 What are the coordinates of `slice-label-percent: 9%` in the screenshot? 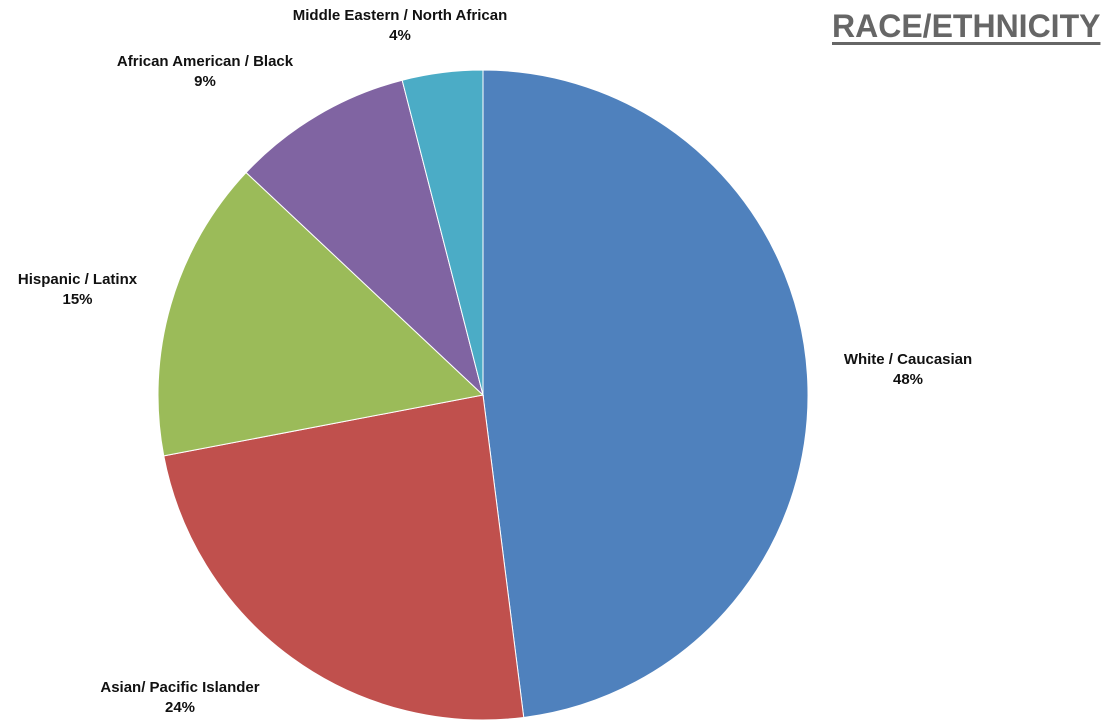 It's located at (205, 81).